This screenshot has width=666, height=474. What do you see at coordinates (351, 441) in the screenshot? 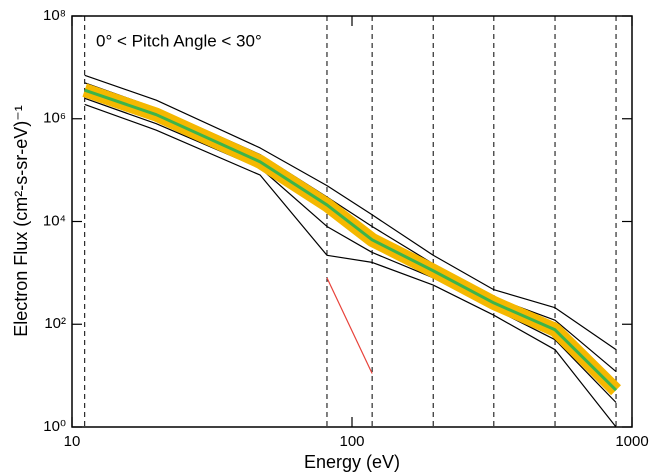
I see `x-tick-label: 100` at bounding box center [351, 441].